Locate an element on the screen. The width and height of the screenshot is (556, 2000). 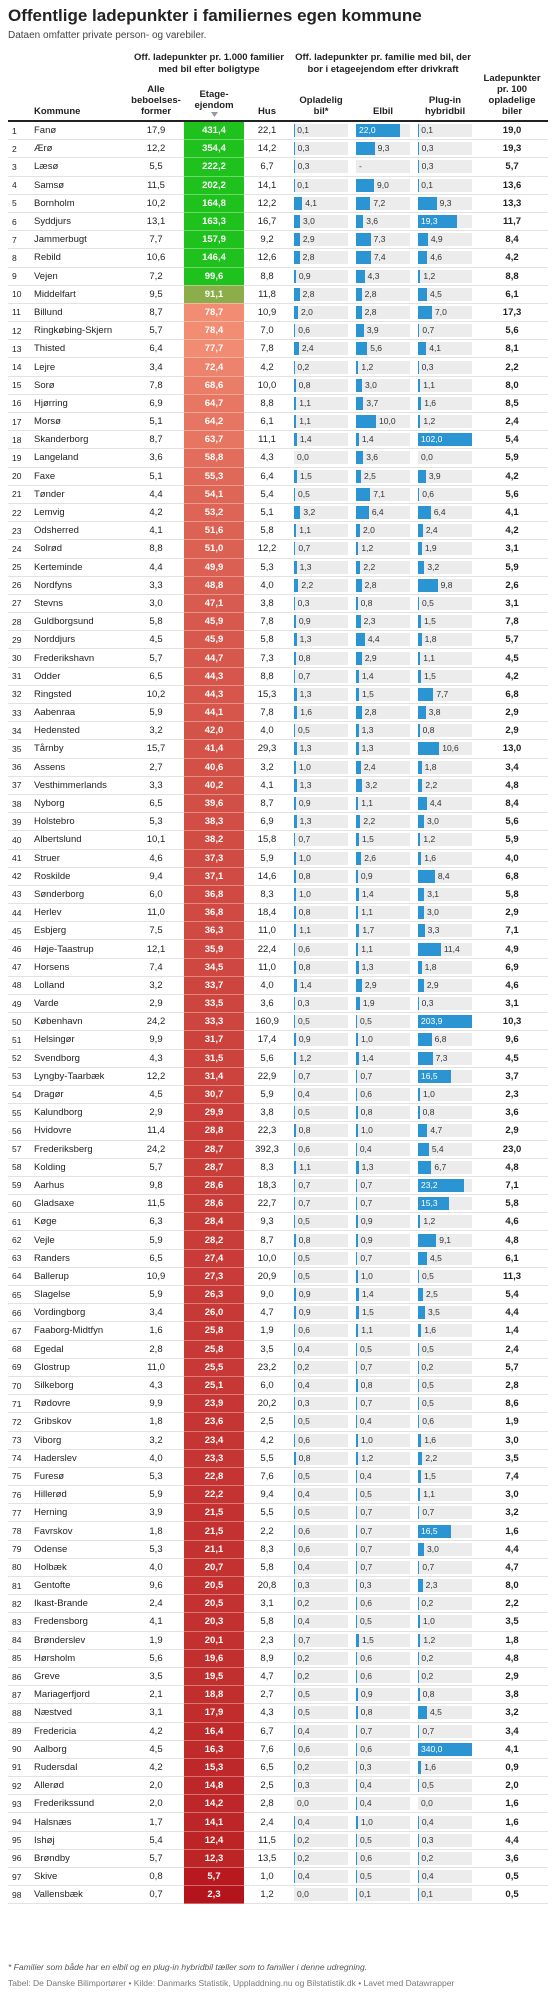
bar-cell: 2,2 is located at coordinates (445, 785).